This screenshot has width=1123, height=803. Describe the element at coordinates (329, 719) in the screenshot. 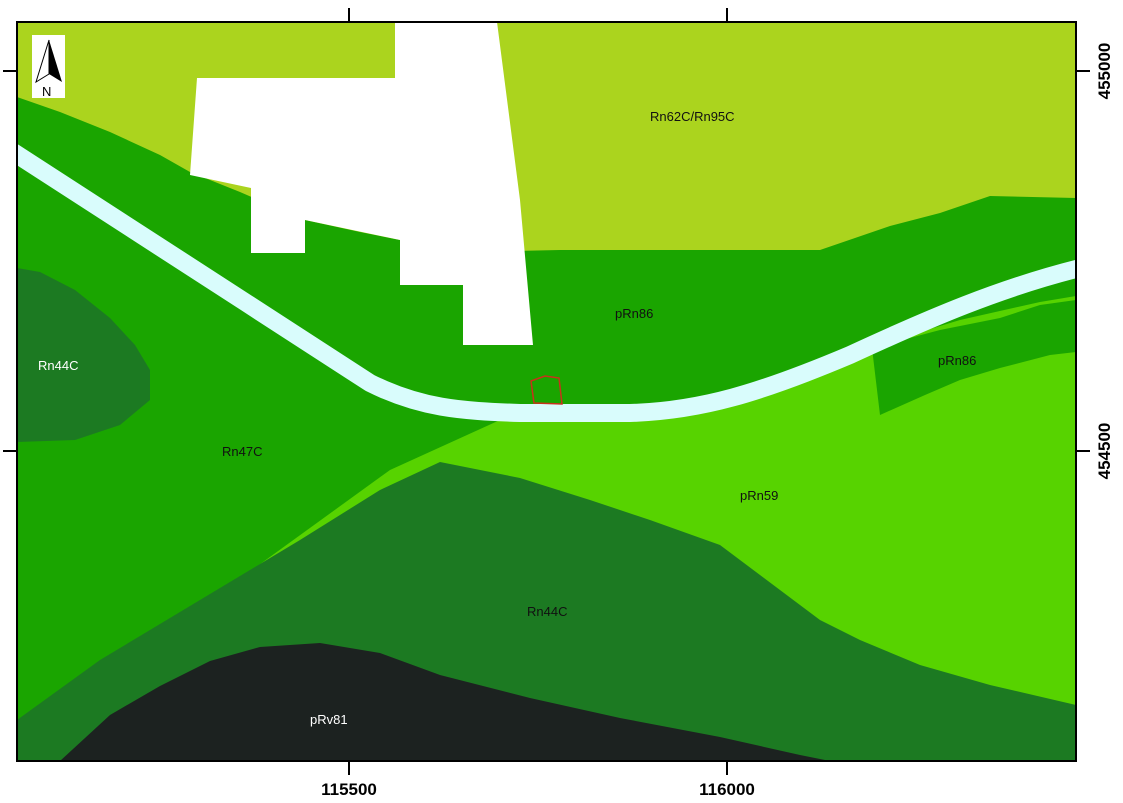

I see `label-prv81: pRv81` at that location.